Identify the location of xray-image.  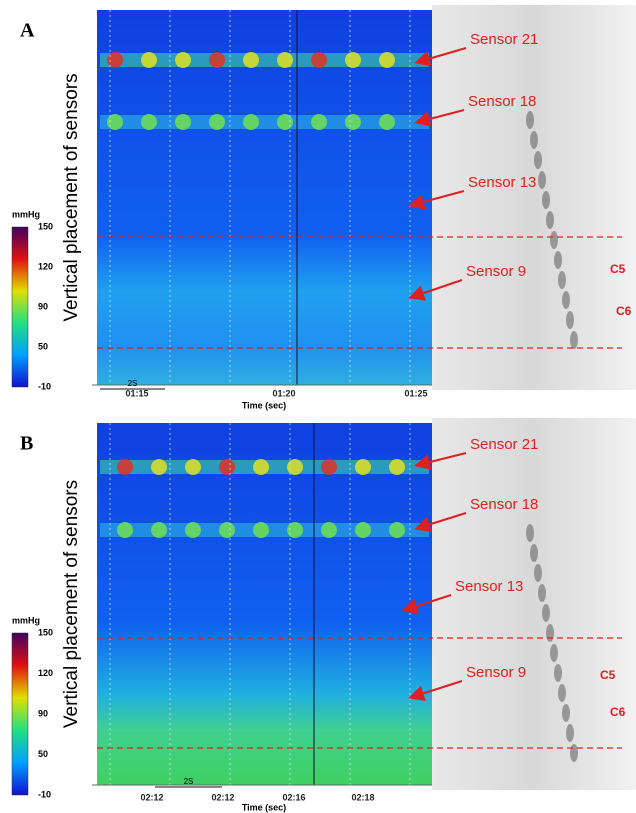
(534, 604).